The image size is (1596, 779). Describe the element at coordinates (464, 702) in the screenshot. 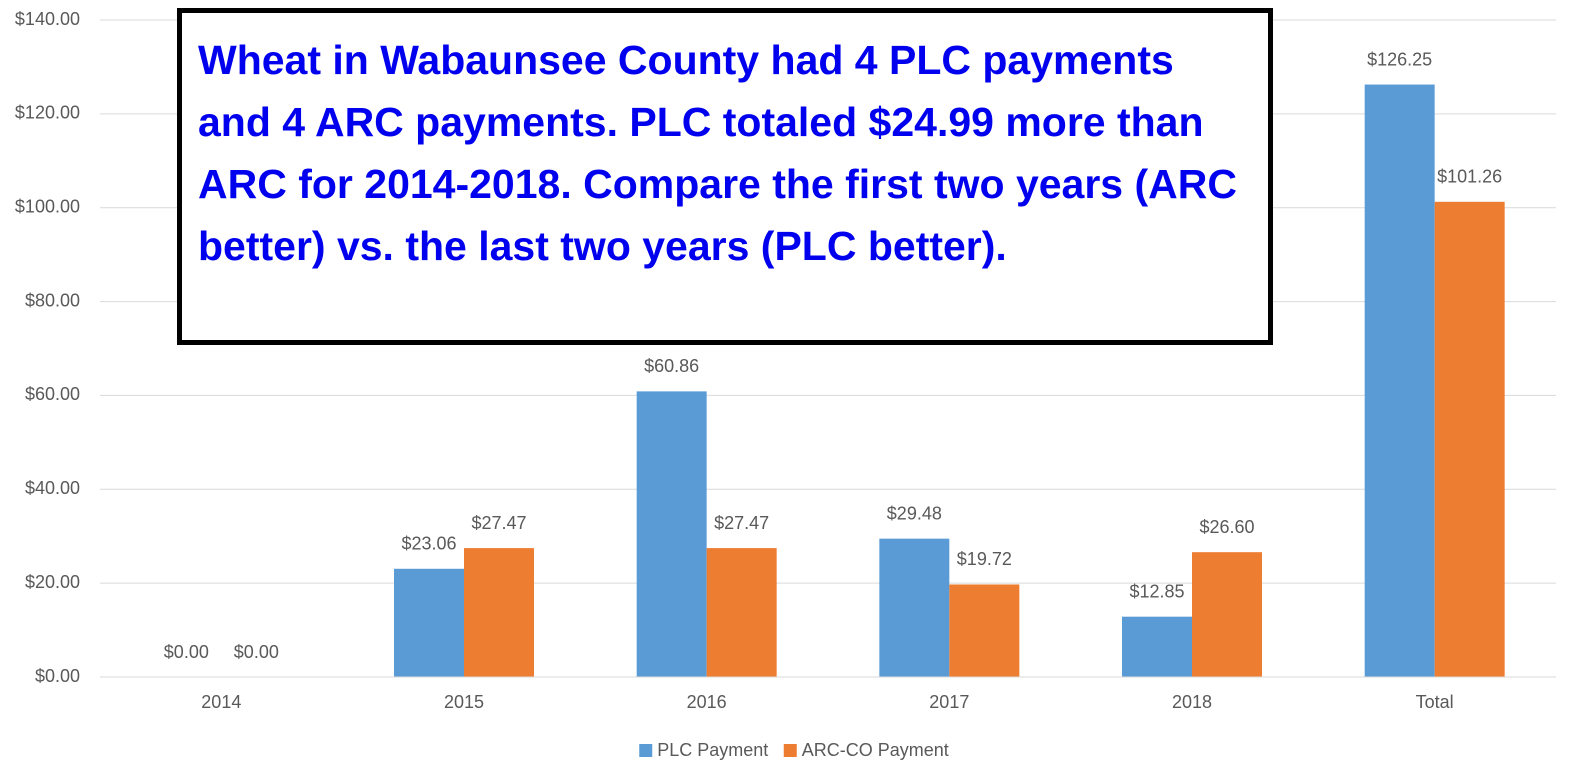

I see `x-tick-label: 2015` at that location.